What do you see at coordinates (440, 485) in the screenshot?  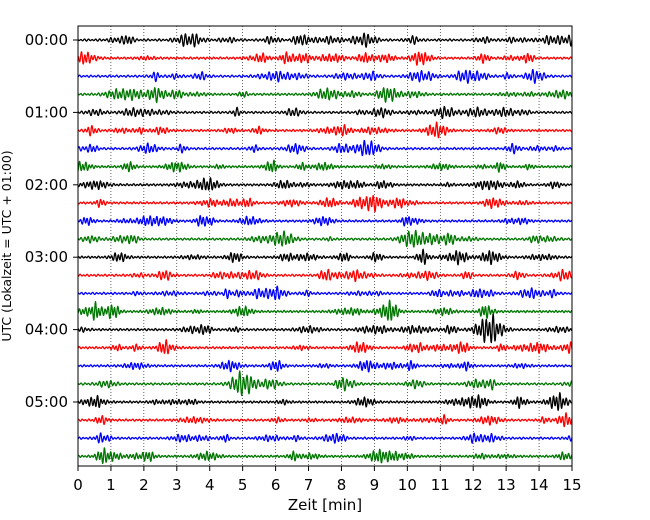 I see `x-tick-label-11: 11` at bounding box center [440, 485].